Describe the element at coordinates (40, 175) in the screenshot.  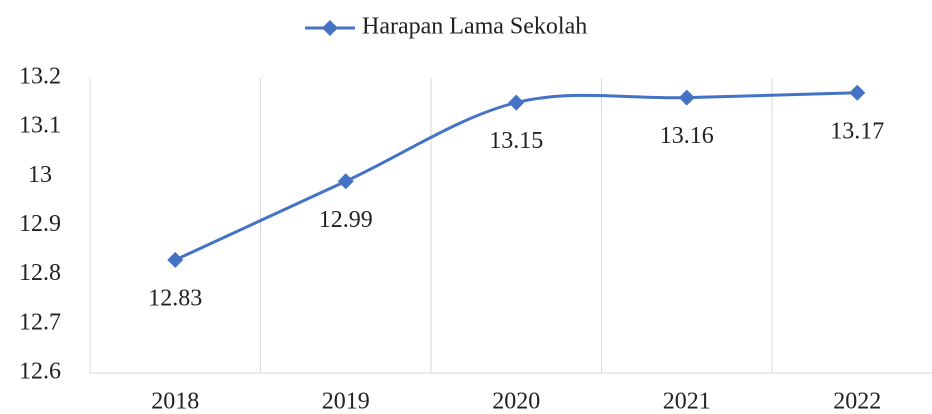
I see `y-tick-label: 13` at that location.